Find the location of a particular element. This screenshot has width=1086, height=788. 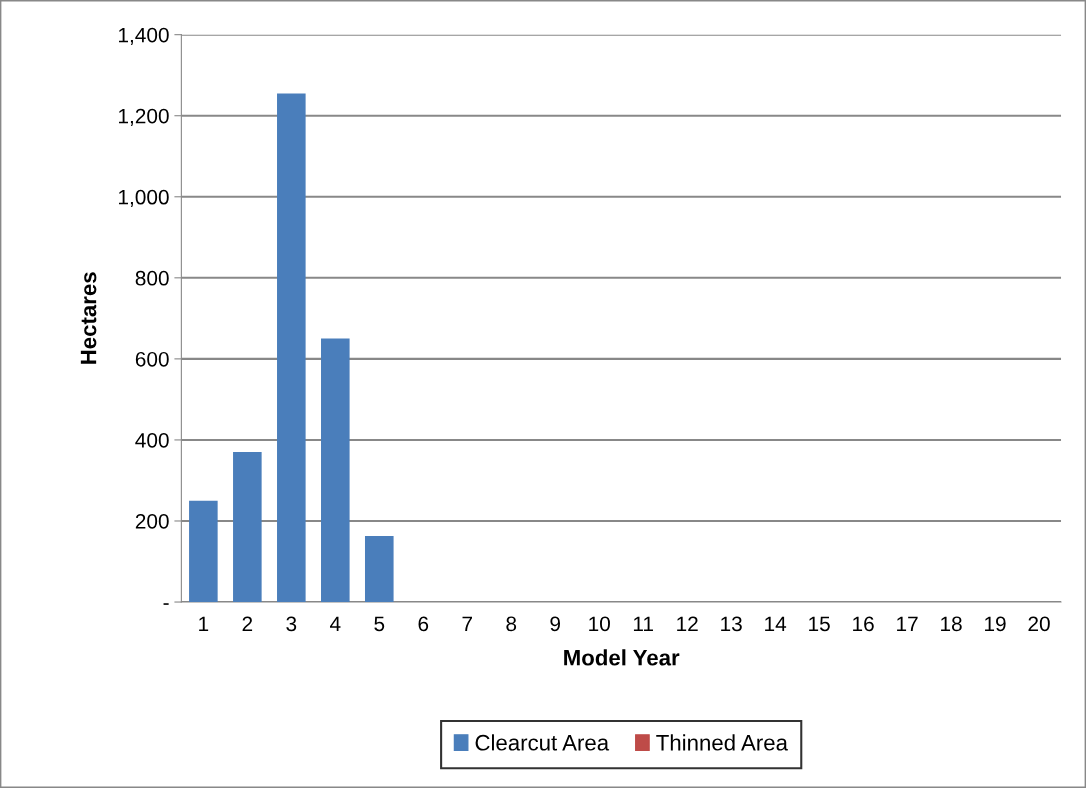

x-tick-label: 13 is located at coordinates (731, 624).